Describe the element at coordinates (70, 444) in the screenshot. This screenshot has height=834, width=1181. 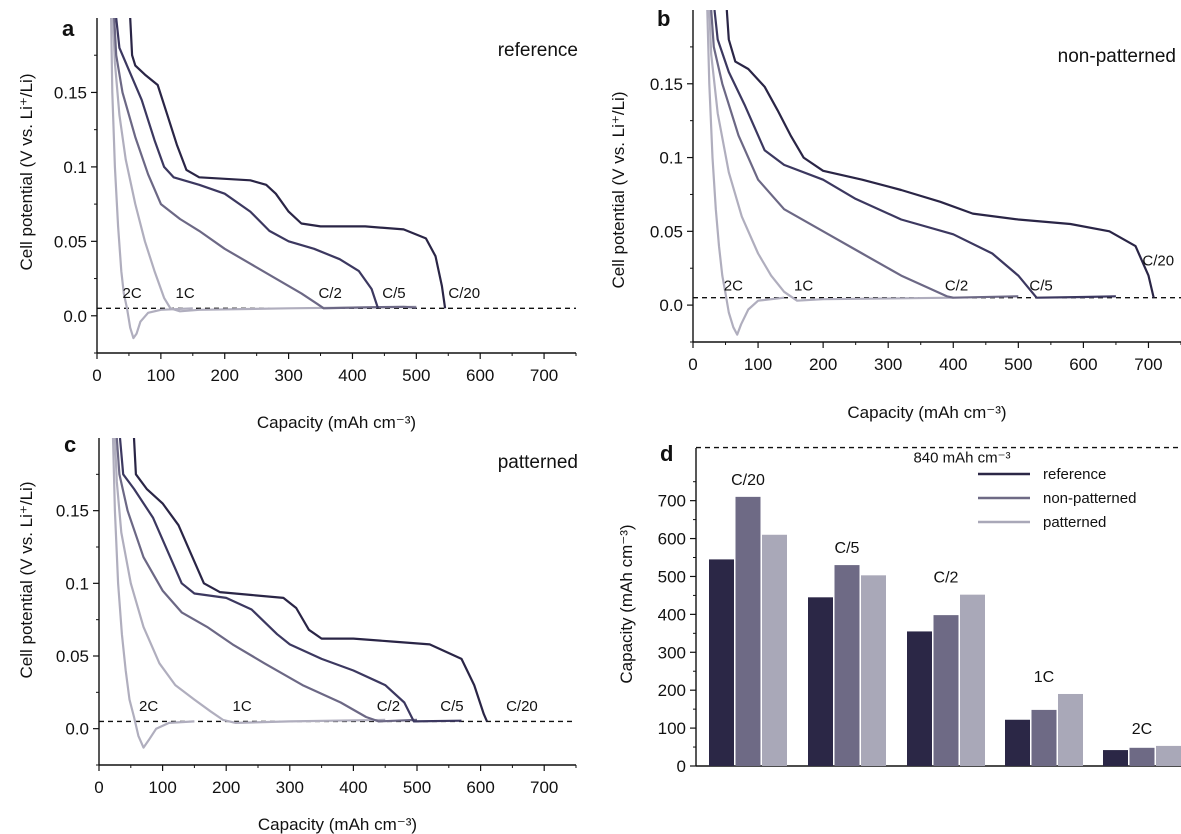
I see `panel-letter: c` at that location.